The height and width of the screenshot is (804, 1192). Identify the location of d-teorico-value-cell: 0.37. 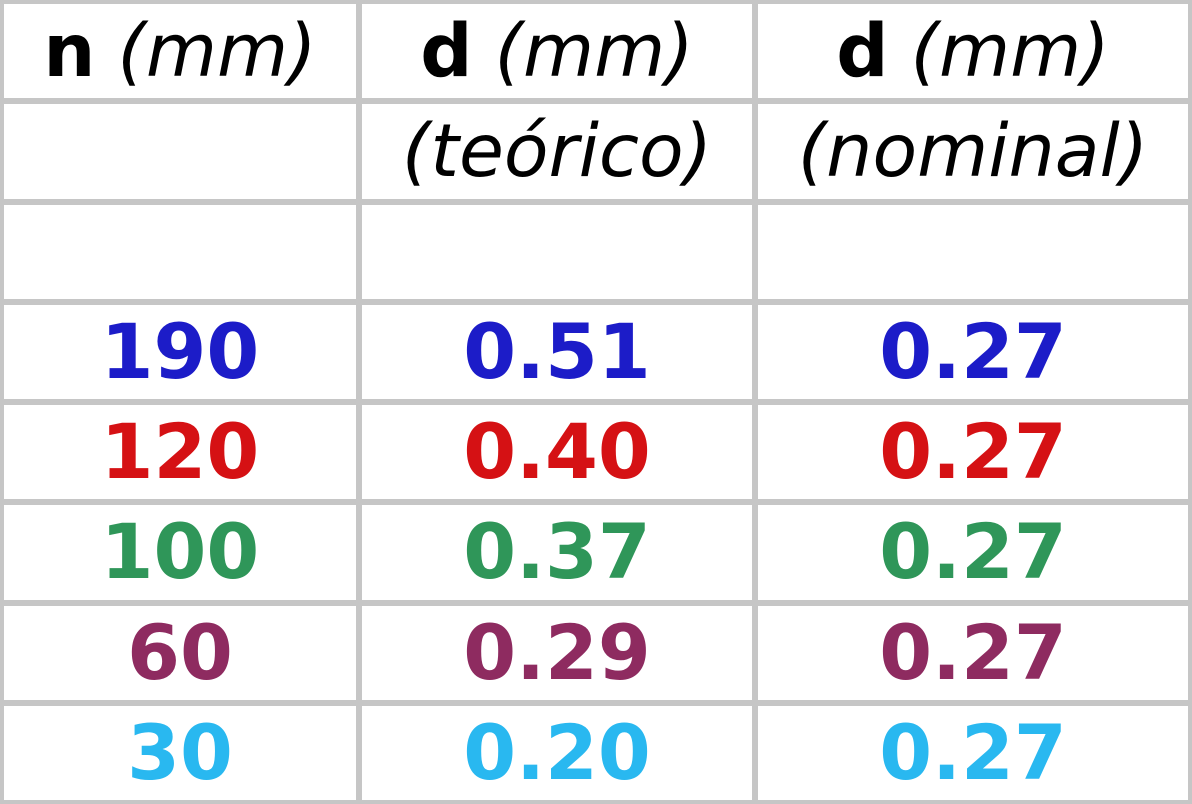
(557, 552).